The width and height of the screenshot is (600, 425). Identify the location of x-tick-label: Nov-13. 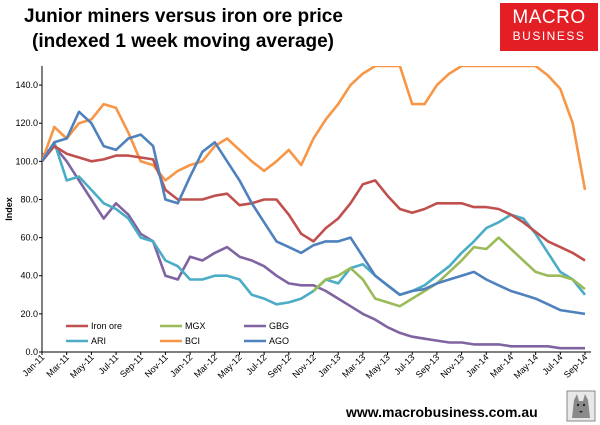
(452, 366).